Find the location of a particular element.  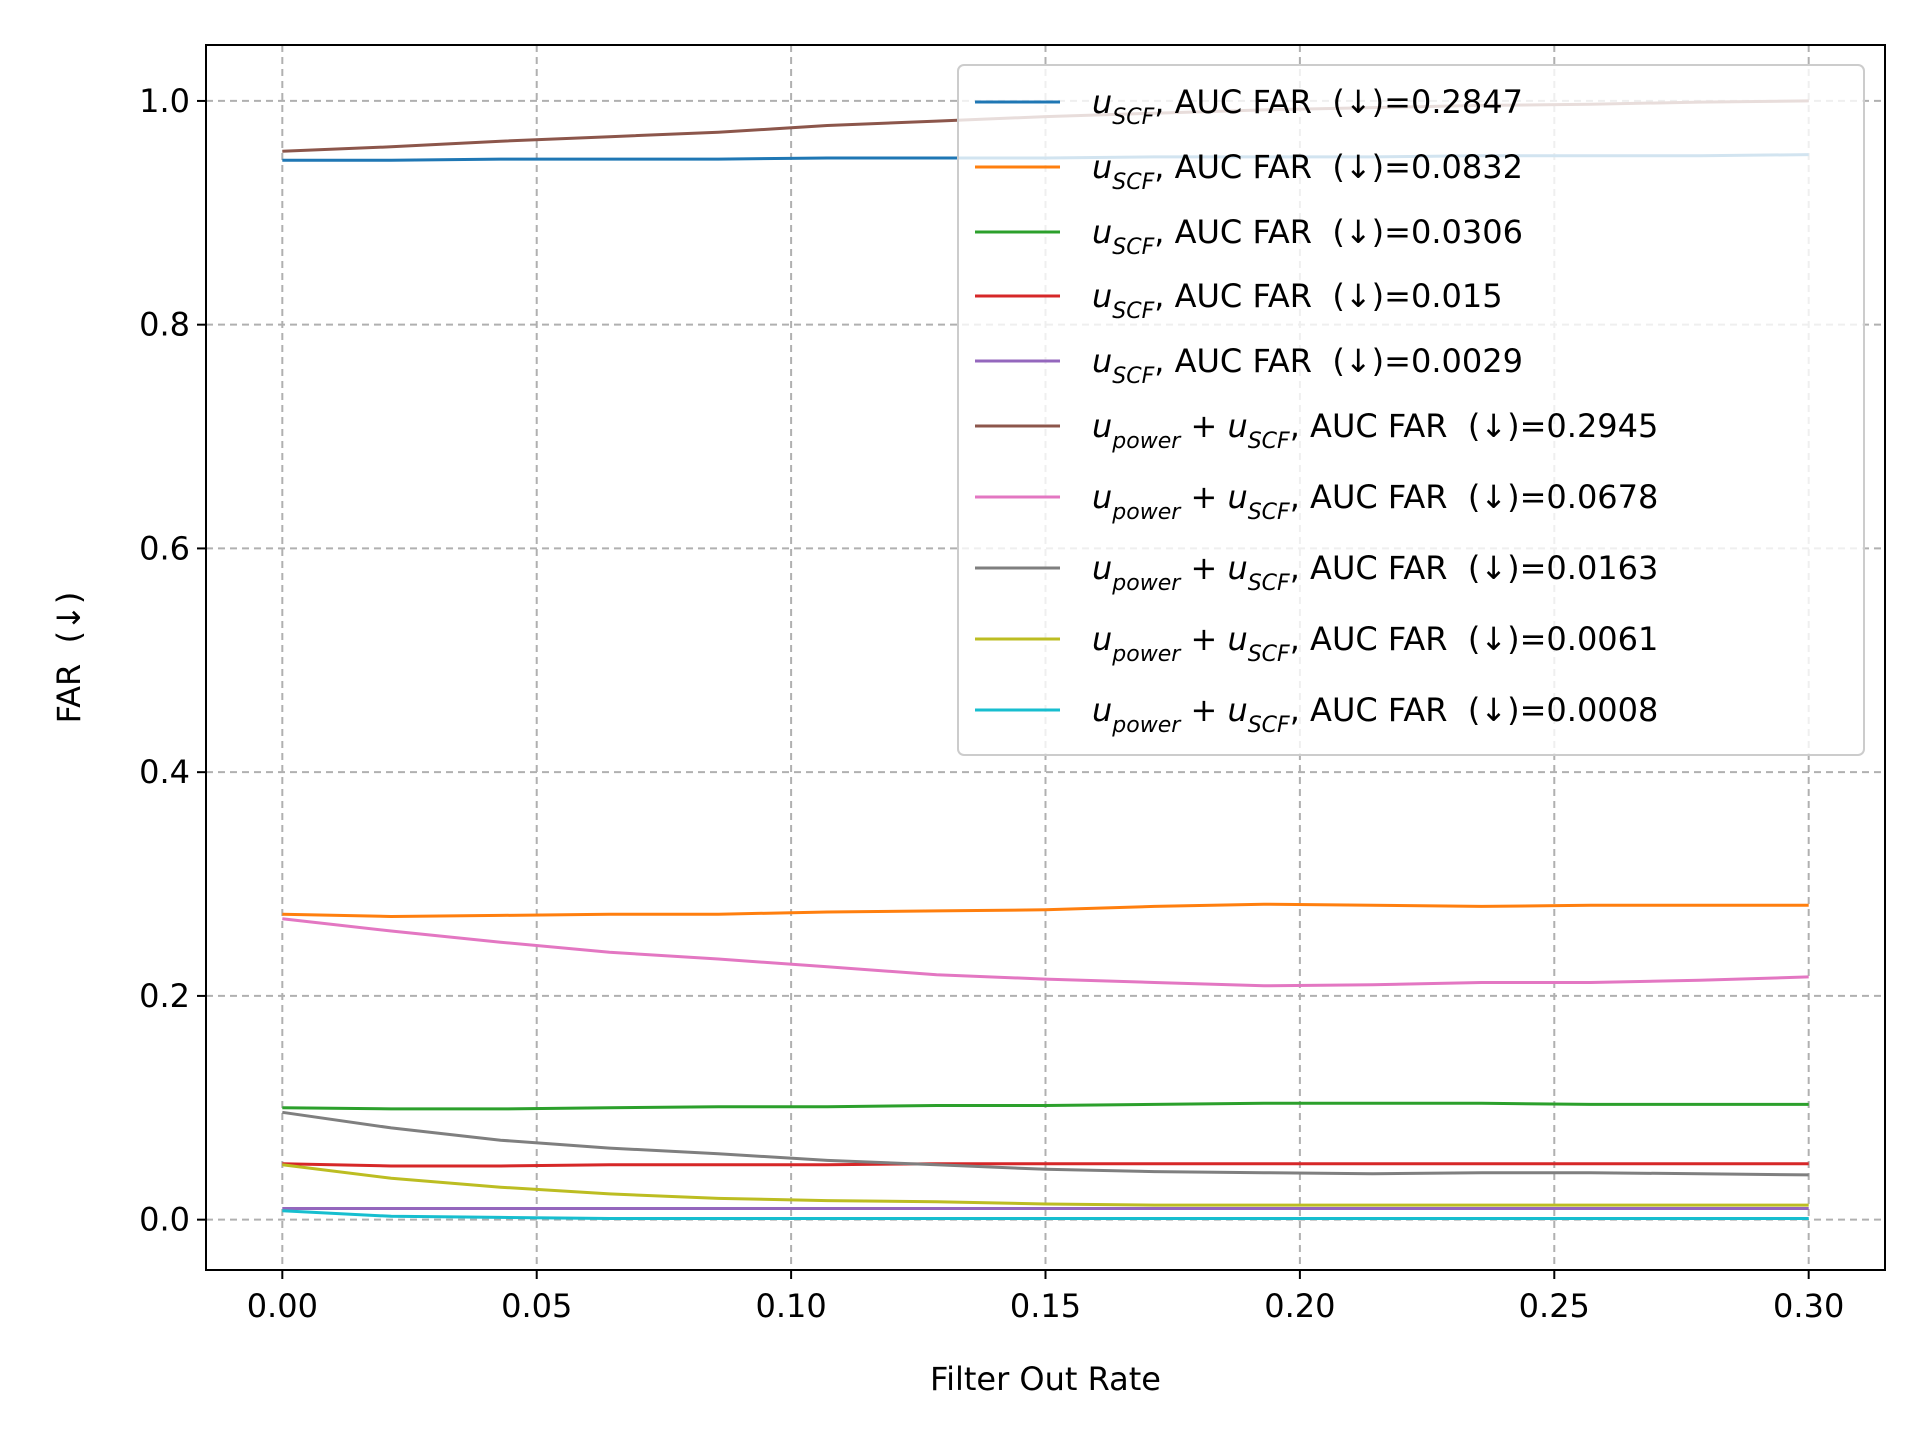

legend-auc-text: , AUC FAR (↓)=0.0008 is located at coordinates (1474, 710).